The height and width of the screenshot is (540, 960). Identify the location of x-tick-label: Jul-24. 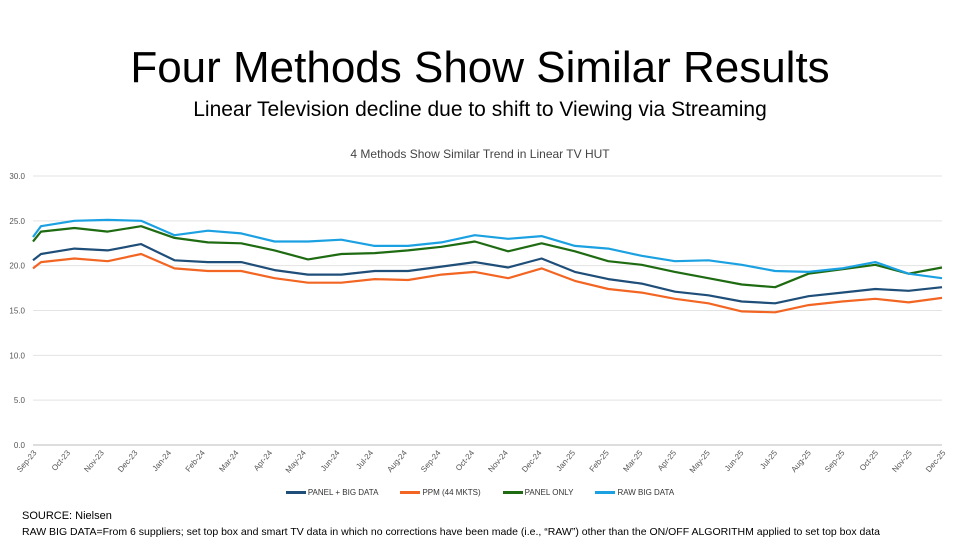
(364, 459).